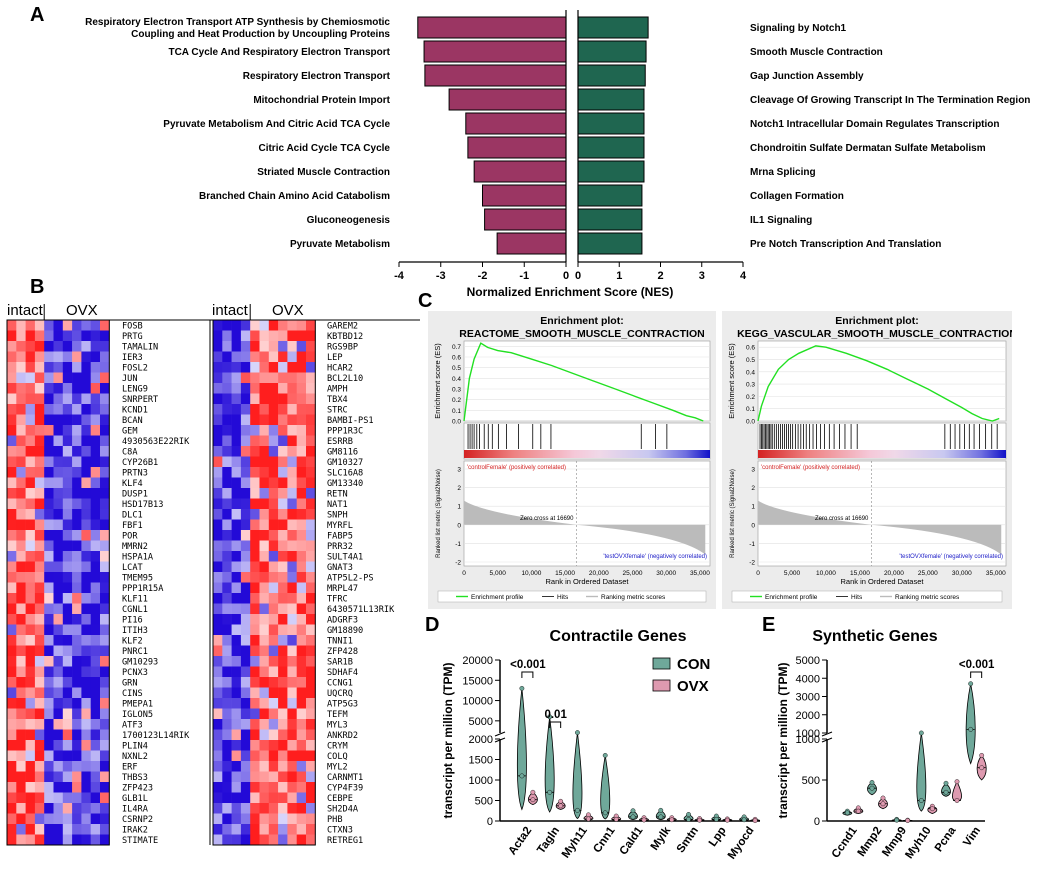 This screenshot has height=873, width=1050. Describe the element at coordinates (587, 454) in the screenshot. I see `rank-colour-bar` at that location.